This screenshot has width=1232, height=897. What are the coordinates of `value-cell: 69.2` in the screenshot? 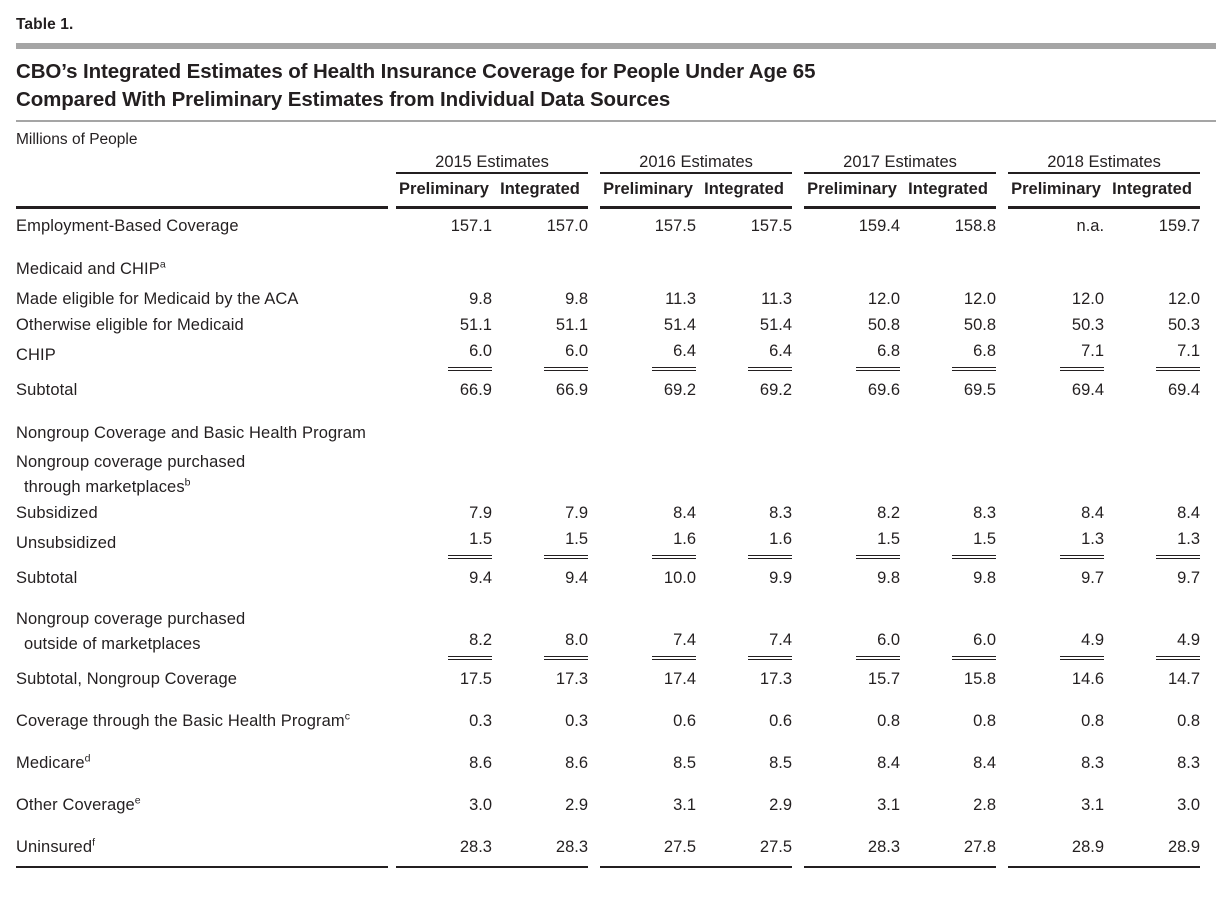 It's located at (648, 385).